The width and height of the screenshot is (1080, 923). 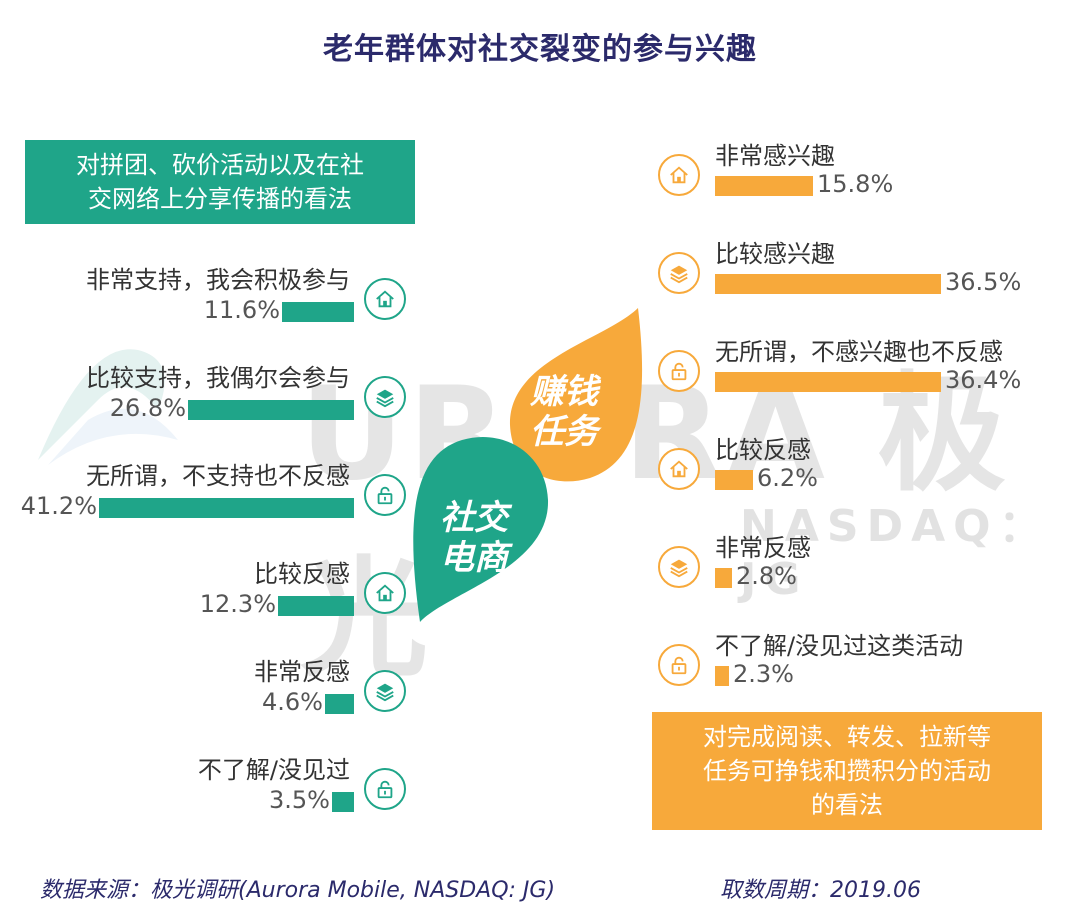 What do you see at coordinates (292, 702) in the screenshot?
I see `left-value-label: 4.6%` at bounding box center [292, 702].